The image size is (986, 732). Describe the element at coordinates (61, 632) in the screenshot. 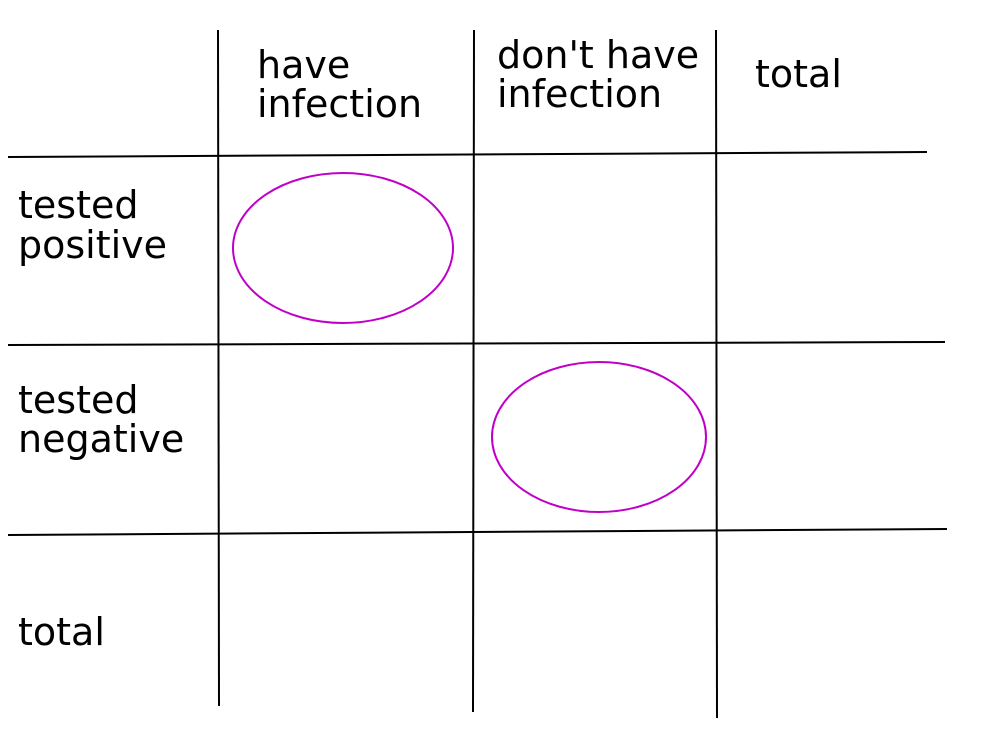

I see `row-header: total` at that location.